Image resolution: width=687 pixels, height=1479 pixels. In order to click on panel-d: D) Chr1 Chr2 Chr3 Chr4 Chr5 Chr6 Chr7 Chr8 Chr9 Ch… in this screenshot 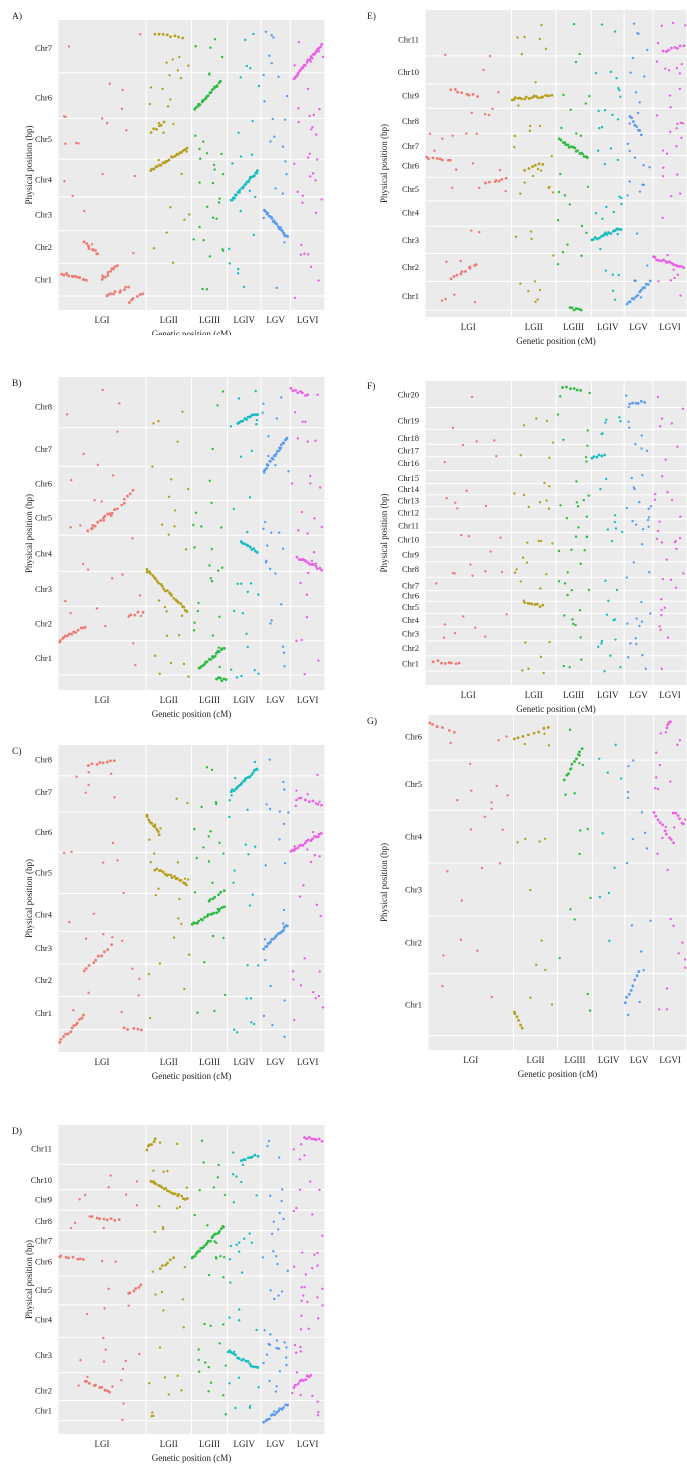, I will do `click(177, 1299)`.